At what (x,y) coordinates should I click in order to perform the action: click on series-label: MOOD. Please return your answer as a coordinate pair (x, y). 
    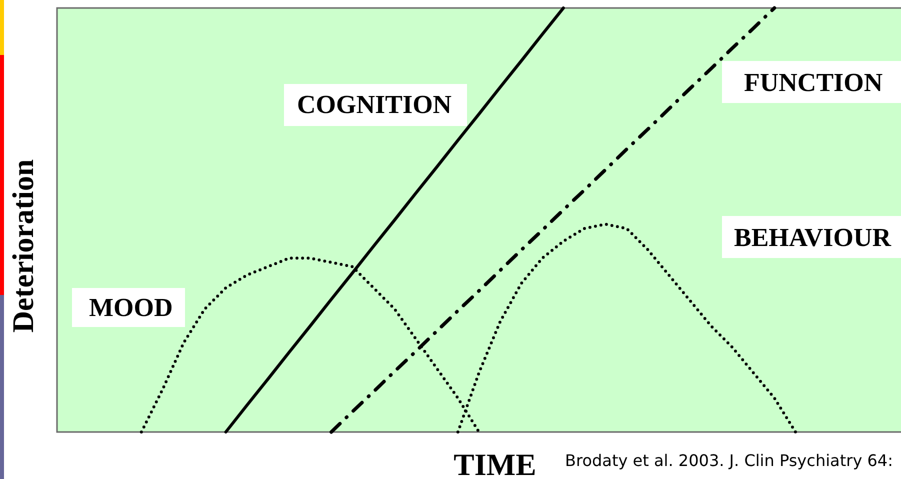
    Looking at the image, I should click on (131, 307).